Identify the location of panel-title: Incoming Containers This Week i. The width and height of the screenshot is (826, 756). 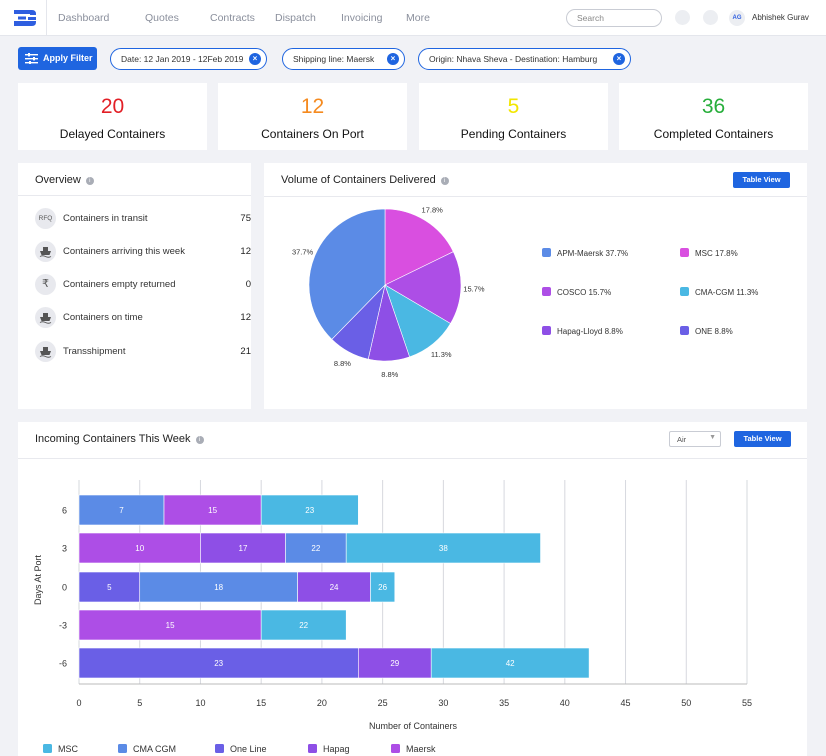
(119, 439).